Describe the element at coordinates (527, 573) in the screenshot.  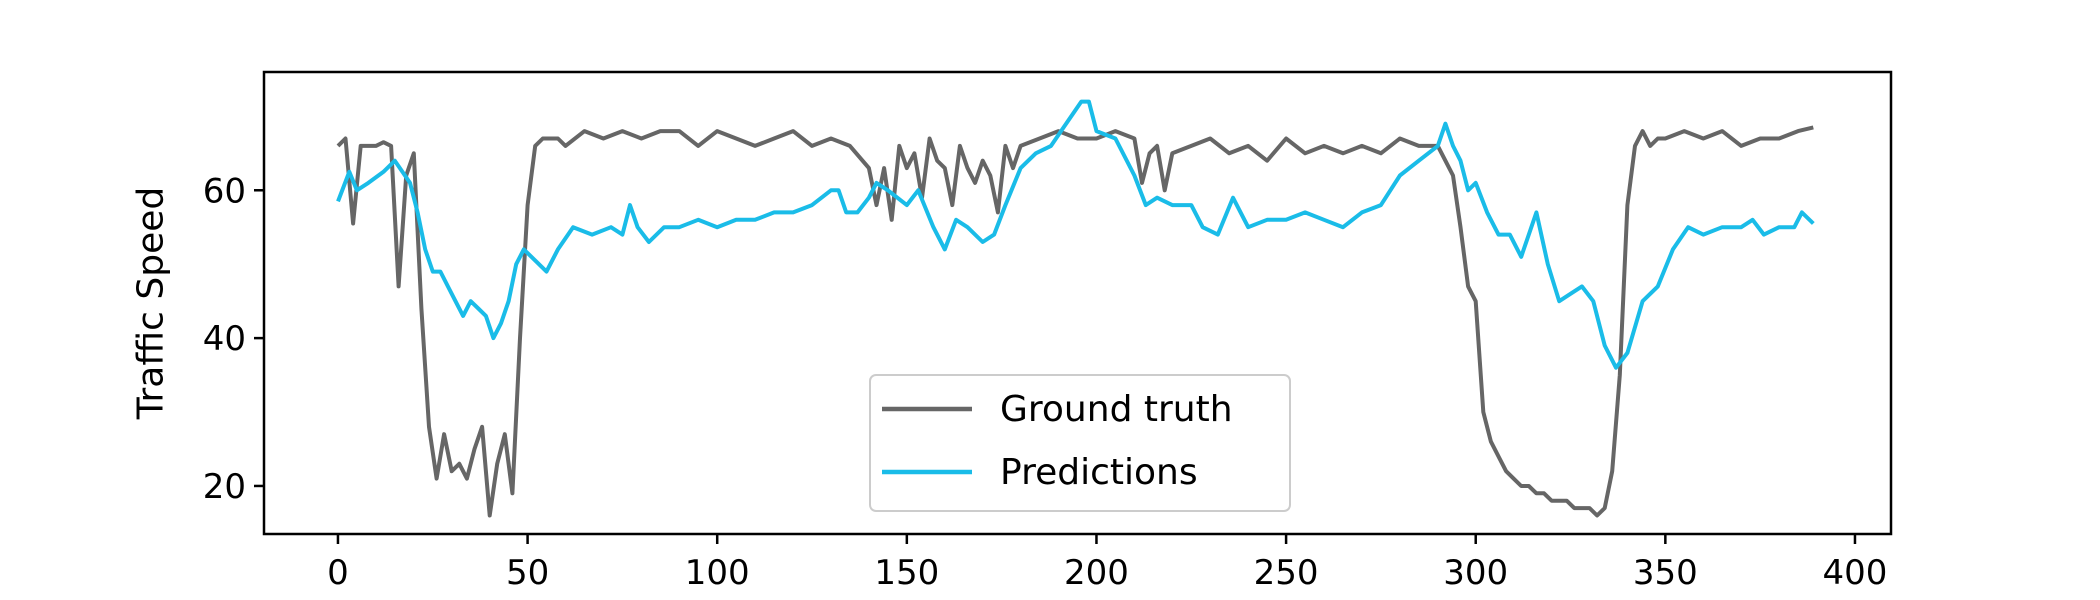
I see `x-tick-label: 50` at that location.